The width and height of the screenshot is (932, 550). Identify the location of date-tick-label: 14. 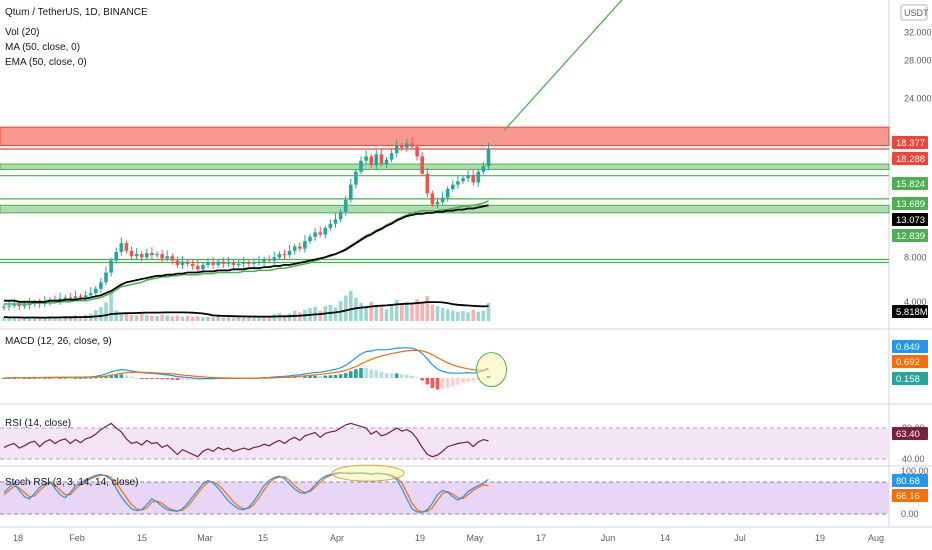
(665, 538).